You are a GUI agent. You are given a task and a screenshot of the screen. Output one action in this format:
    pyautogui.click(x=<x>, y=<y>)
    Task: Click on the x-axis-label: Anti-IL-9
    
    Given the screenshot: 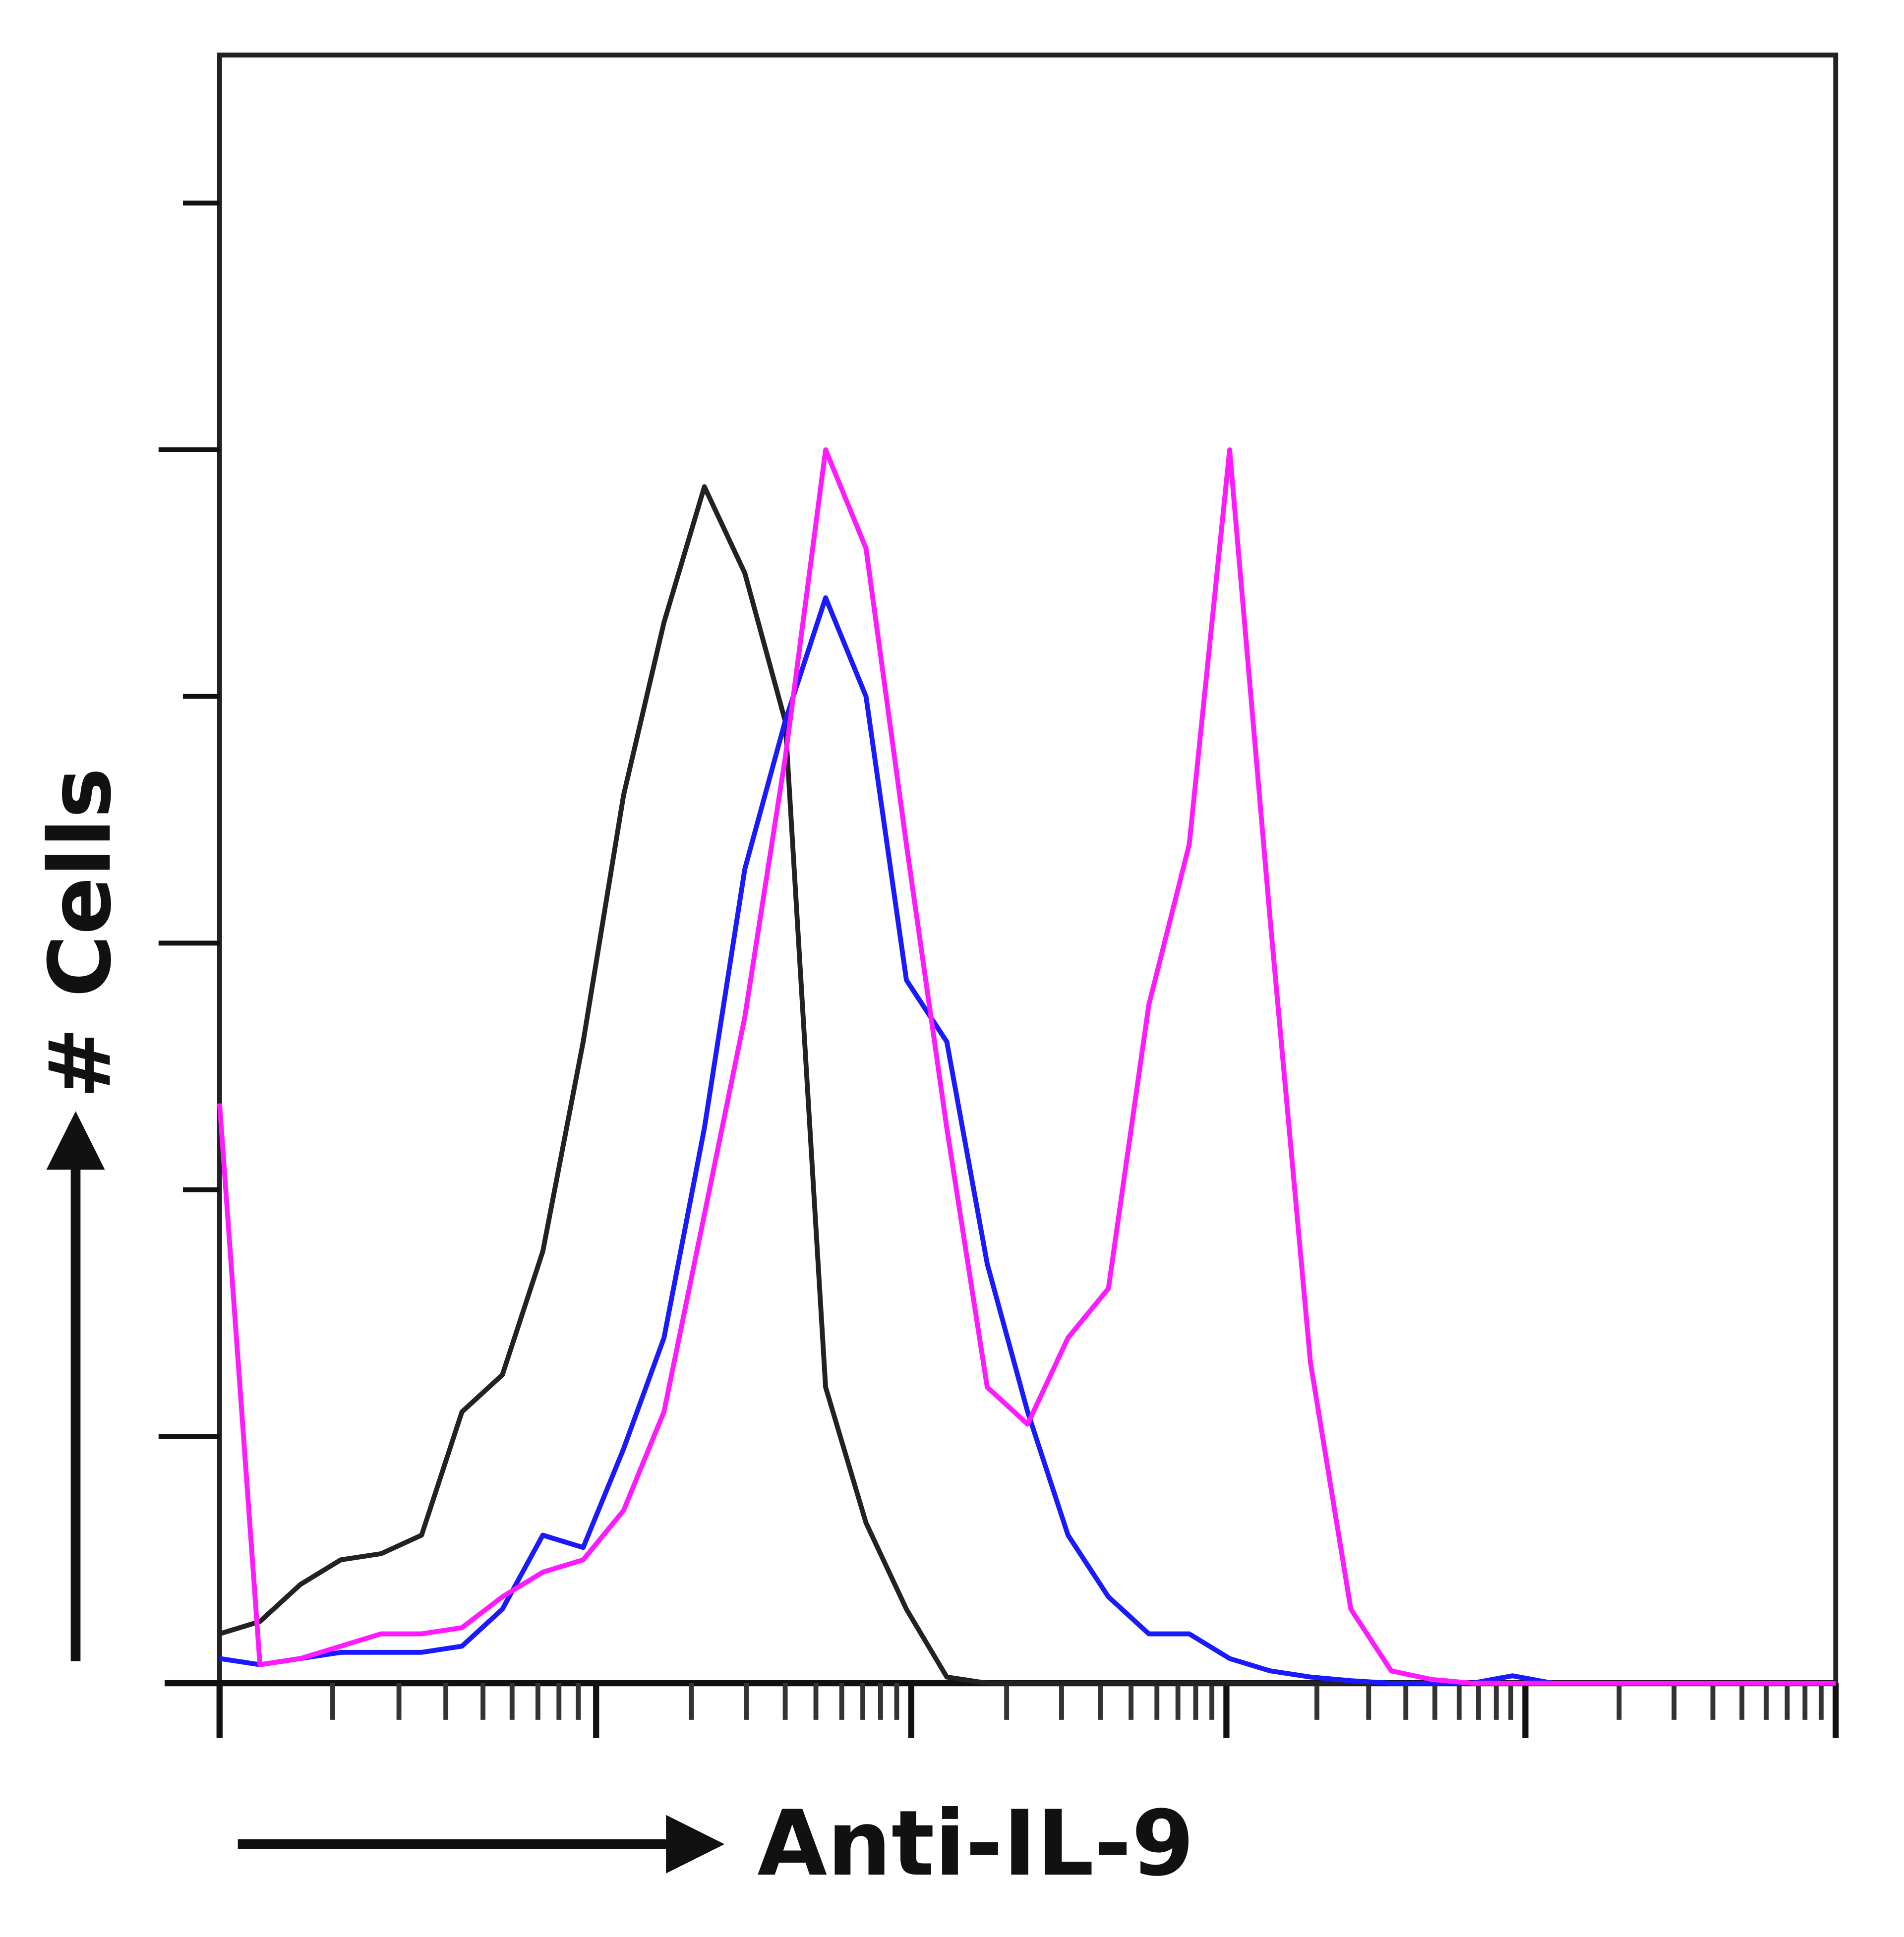 What is the action you would take?
    pyautogui.click(x=975, y=1843)
    